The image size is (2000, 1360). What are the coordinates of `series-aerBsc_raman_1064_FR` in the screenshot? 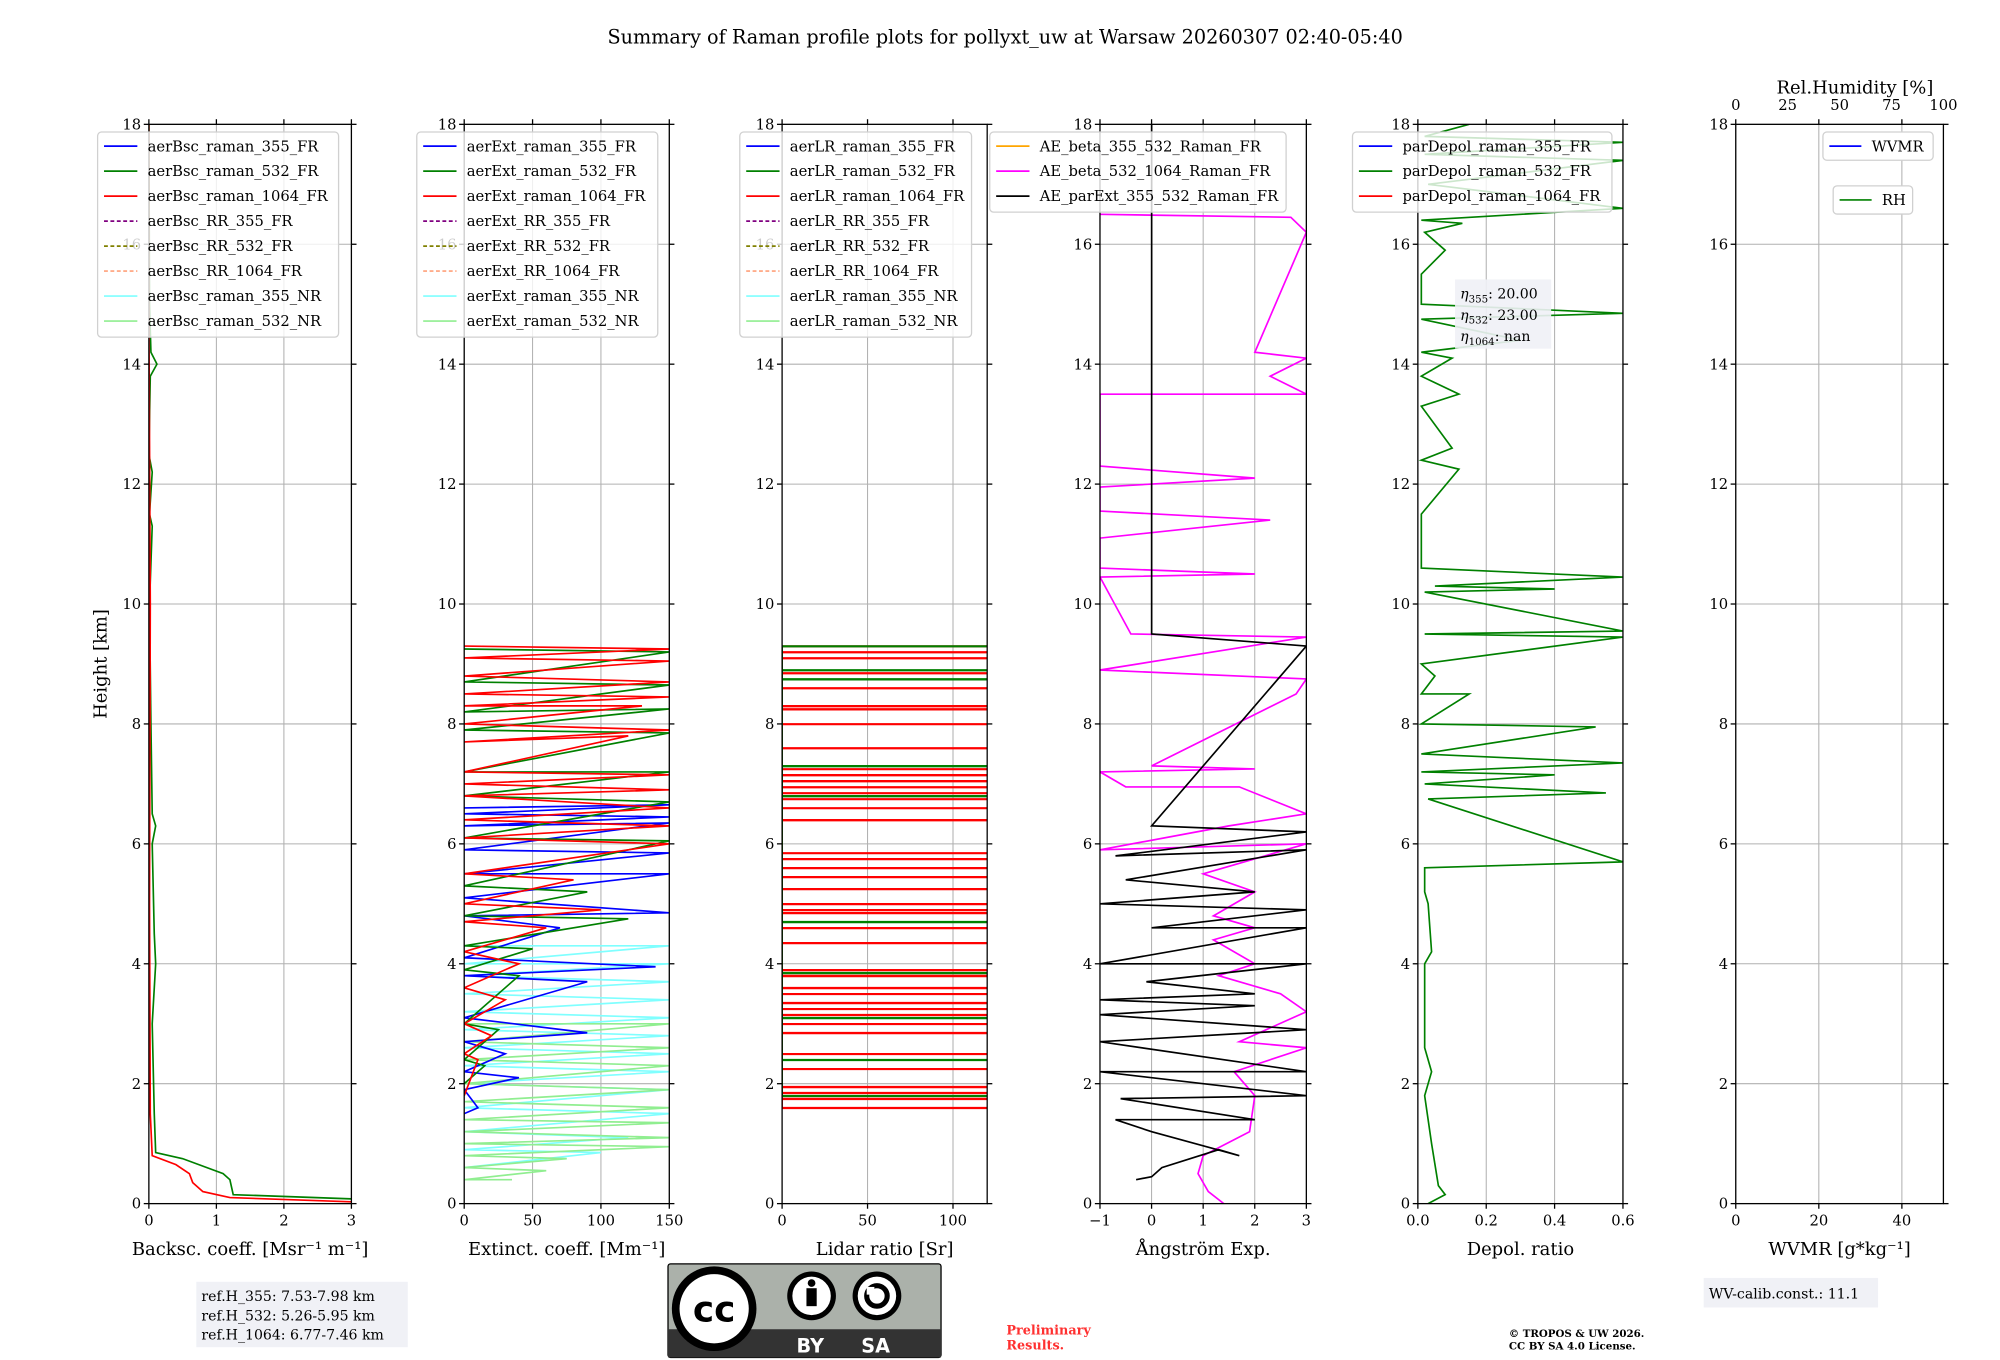 It's located at (250, 663).